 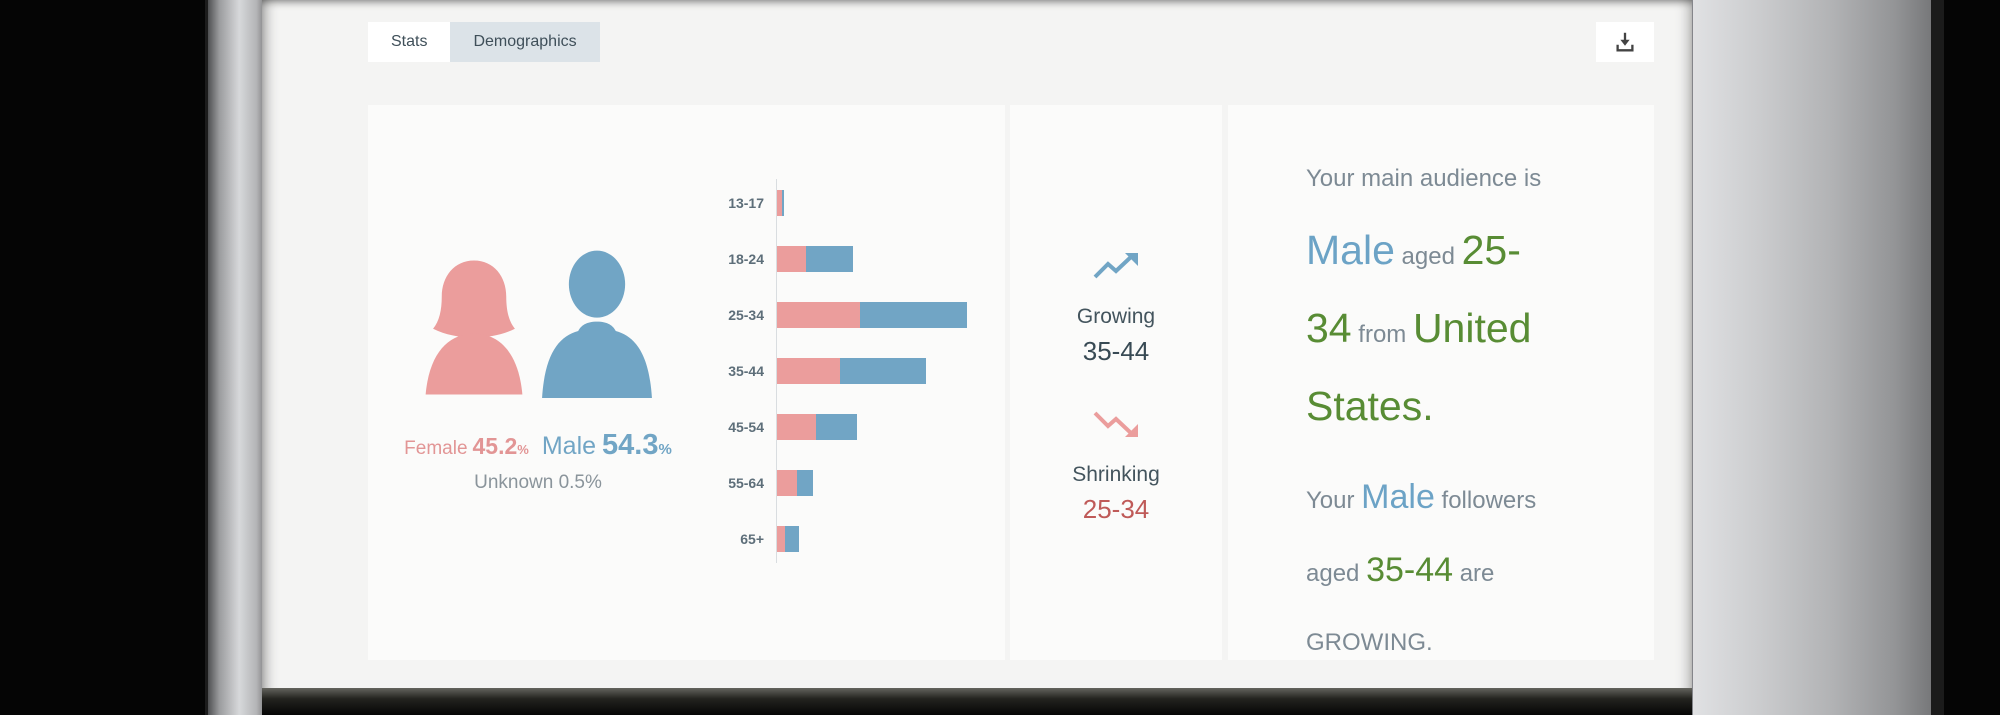 What do you see at coordinates (409, 42) in the screenshot?
I see `tab-stats: Stats` at bounding box center [409, 42].